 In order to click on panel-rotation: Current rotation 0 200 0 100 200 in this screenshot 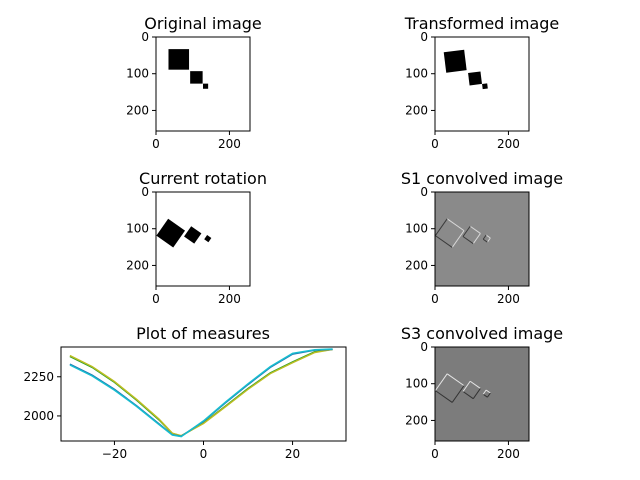, I will do `click(196, 237)`.